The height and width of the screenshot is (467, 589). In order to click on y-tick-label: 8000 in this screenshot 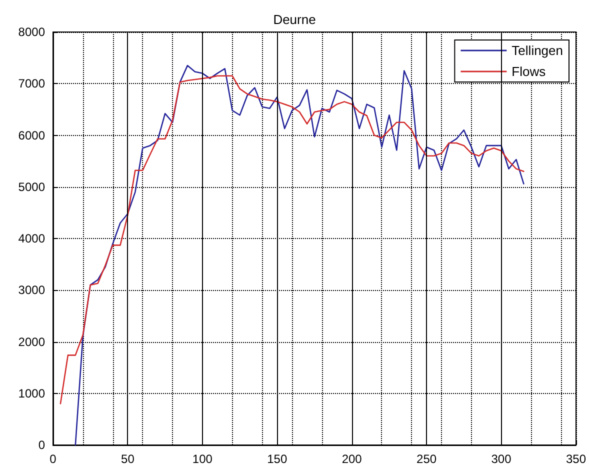, I will do `click(32, 32)`.